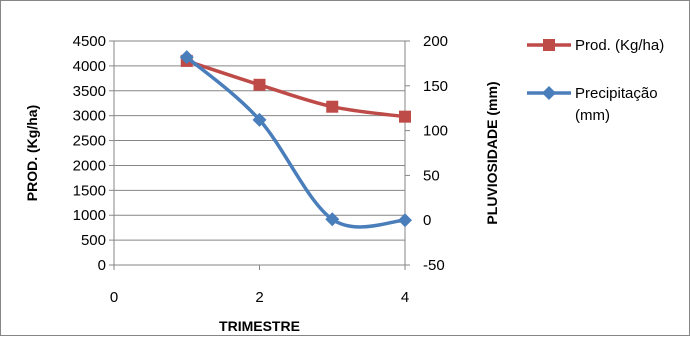  What do you see at coordinates (89, 66) in the screenshot?
I see `y-tick-label: 4000` at bounding box center [89, 66].